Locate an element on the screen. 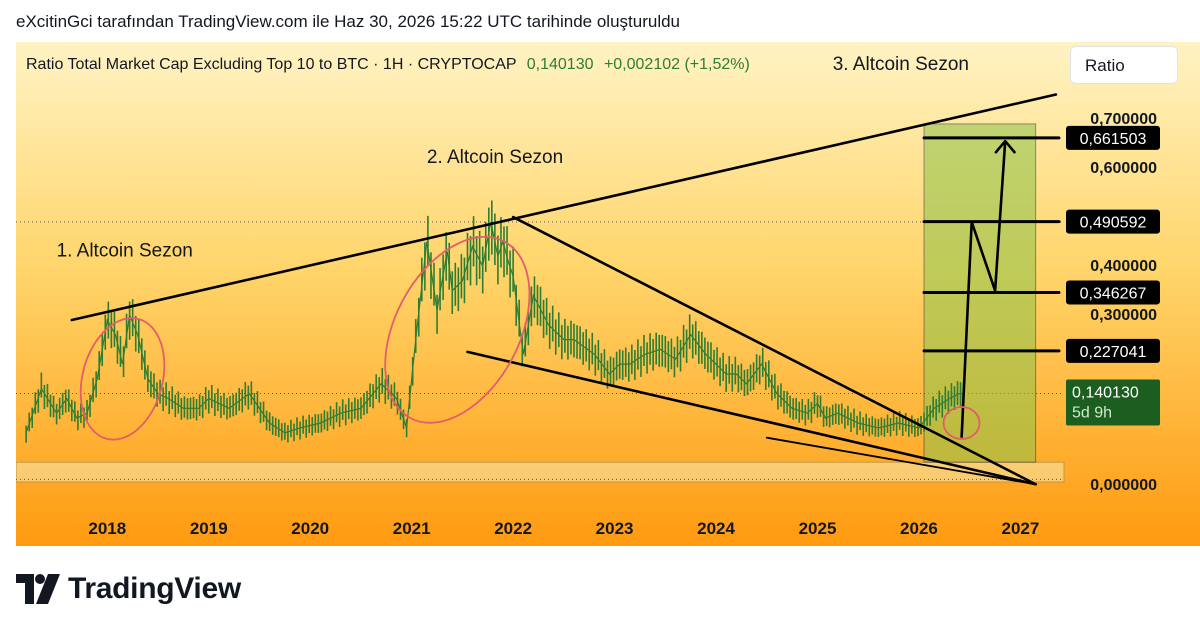  price-label-490592-box is located at coordinates (1113, 221).